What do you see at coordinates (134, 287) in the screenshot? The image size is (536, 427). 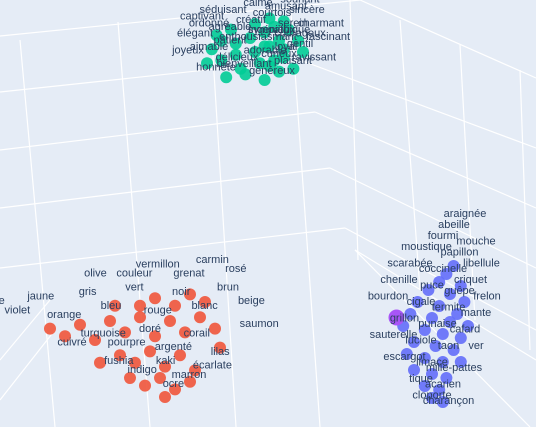 I see `point-label: vert` at bounding box center [134, 287].